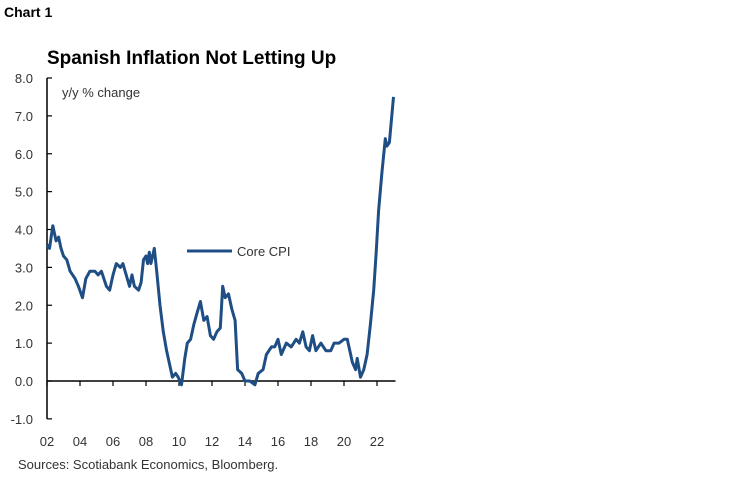  Describe the element at coordinates (24, 305) in the screenshot. I see `y-tick-label: 2.0` at that location.